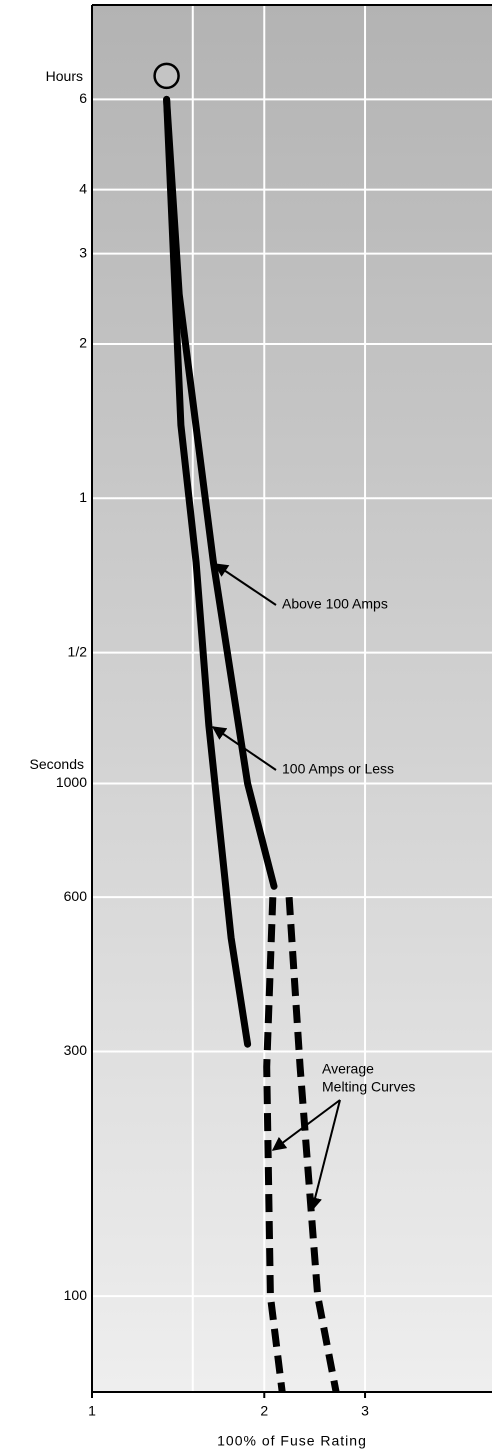  I want to click on x-tick-label: 1, so click(92, 1411).